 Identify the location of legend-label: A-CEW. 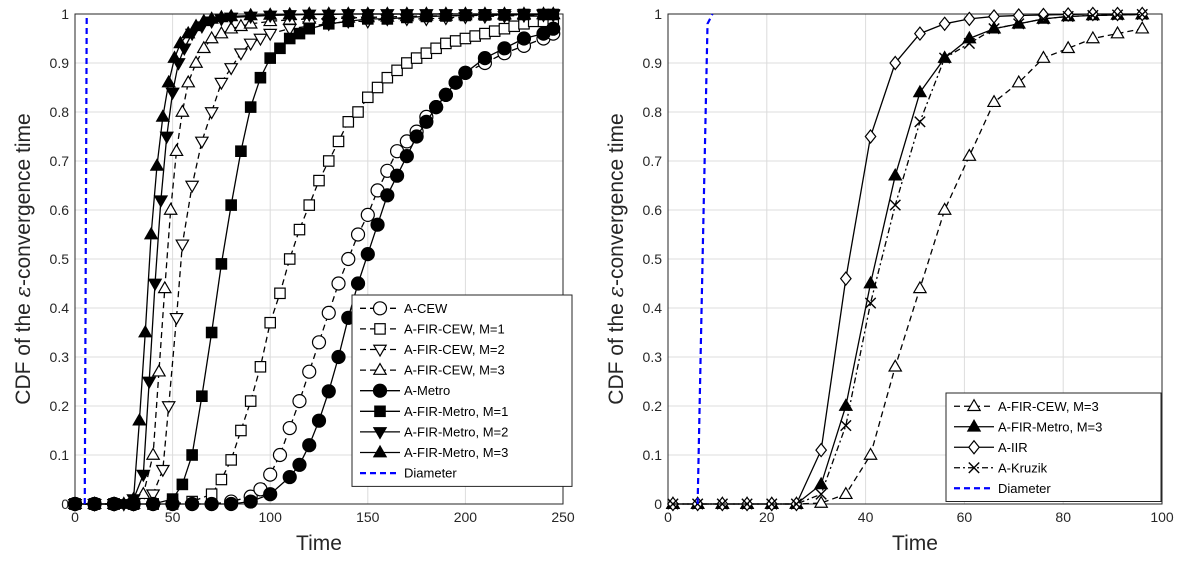
(426, 308).